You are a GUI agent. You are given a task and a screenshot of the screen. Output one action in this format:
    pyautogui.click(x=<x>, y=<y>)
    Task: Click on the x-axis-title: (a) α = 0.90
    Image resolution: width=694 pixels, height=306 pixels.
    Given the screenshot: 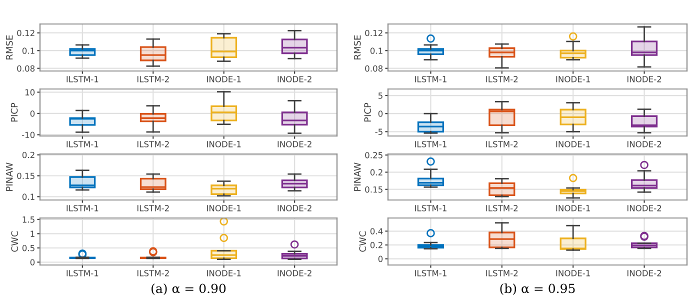 What is the action you would take?
    pyautogui.click(x=189, y=289)
    